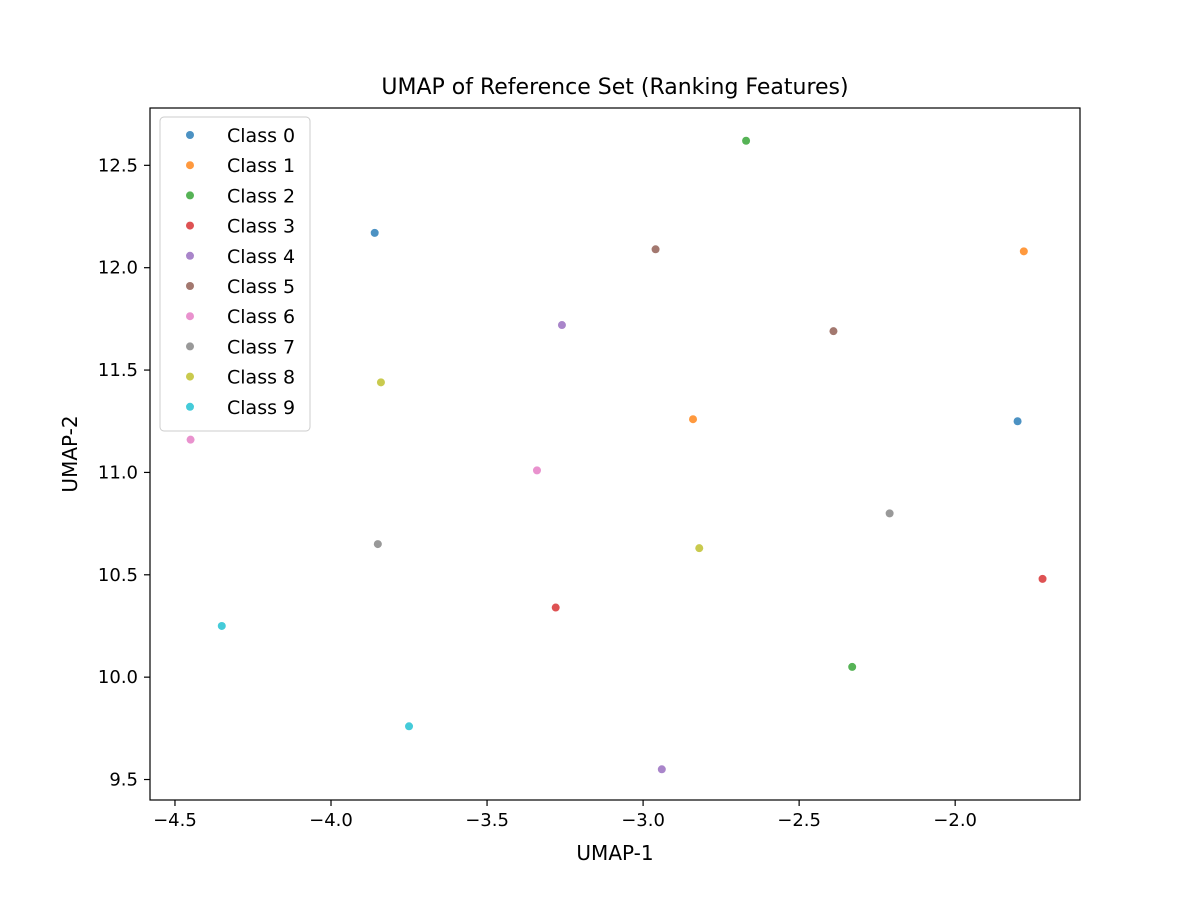  Describe the element at coordinates (261, 347) in the screenshot. I see `legend-label: Class 7` at that location.